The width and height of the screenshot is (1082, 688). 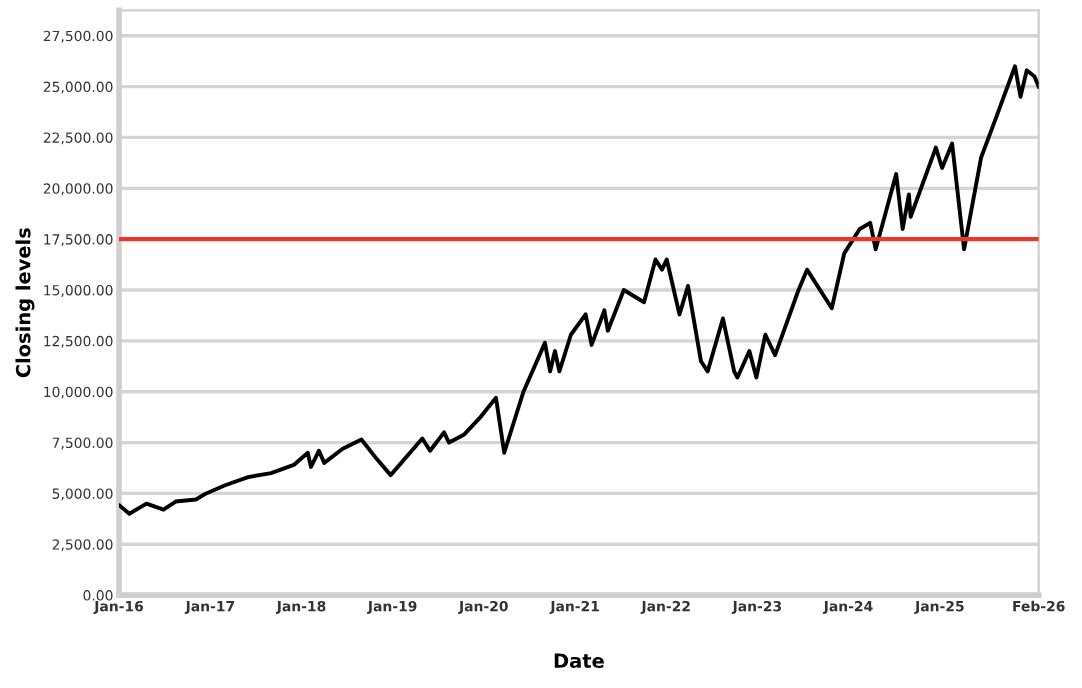 I want to click on y-axis-title: Closing levels, so click(x=25, y=303).